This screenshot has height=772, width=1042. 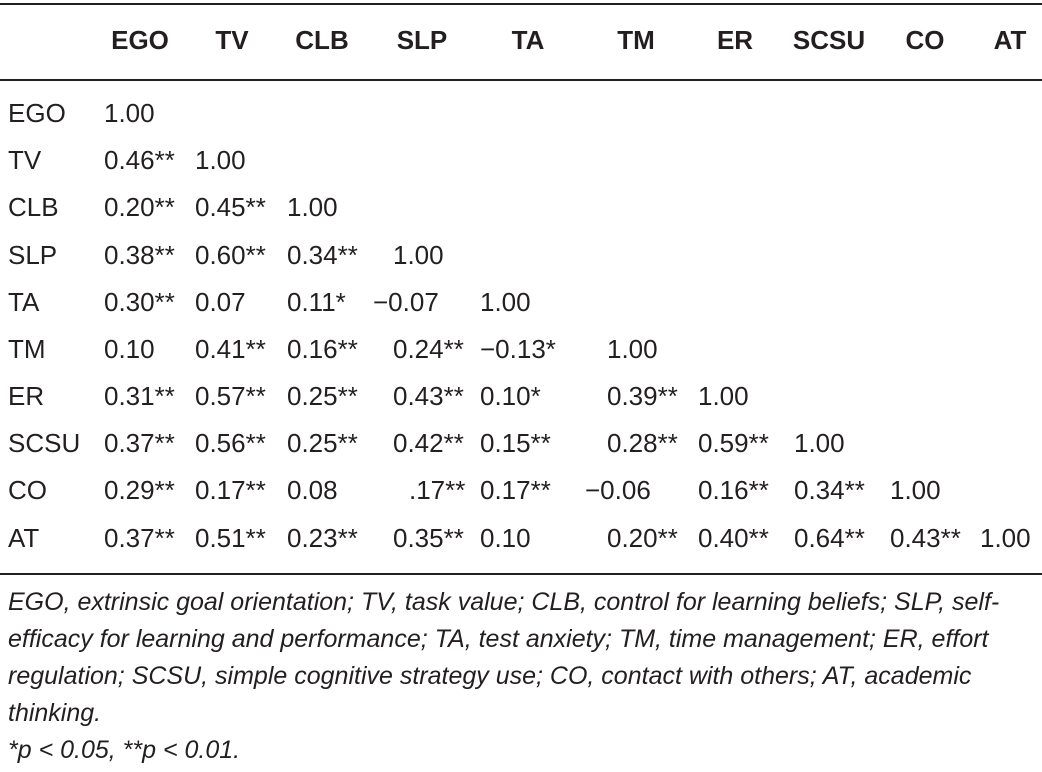 I want to click on column-header: EGO, so click(x=140, y=40).